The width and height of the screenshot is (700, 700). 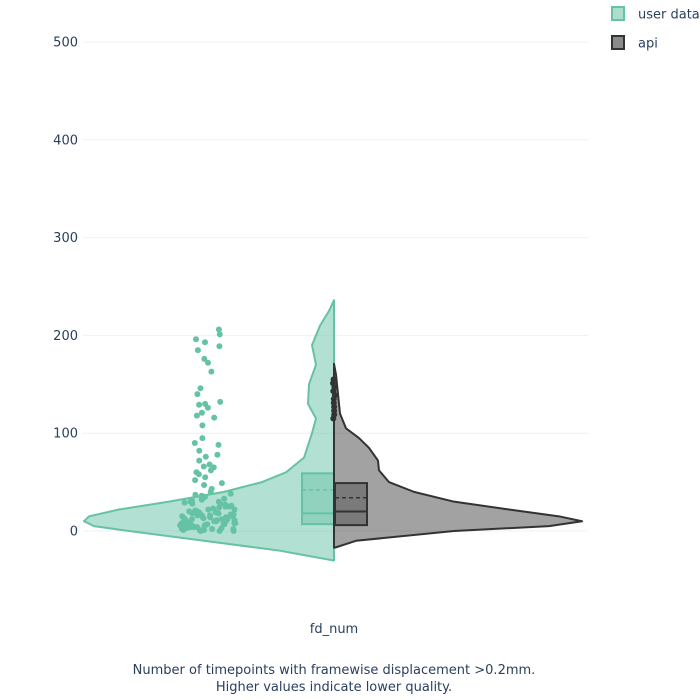 I want to click on violin-user-data, so click(x=209, y=430).